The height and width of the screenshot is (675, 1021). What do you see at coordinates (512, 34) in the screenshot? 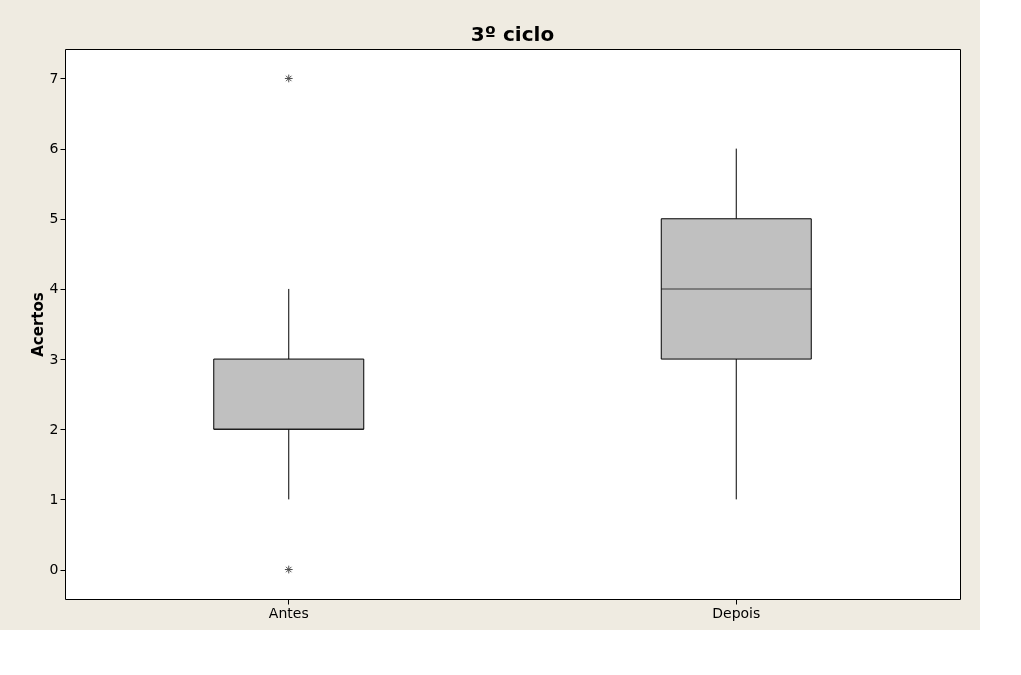
I see `chart-title: 3º ciclo` at bounding box center [512, 34].